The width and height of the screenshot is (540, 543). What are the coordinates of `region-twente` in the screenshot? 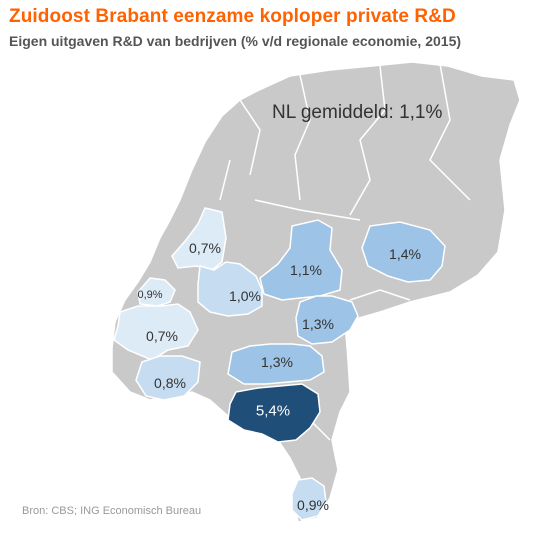 It's located at (403, 252).